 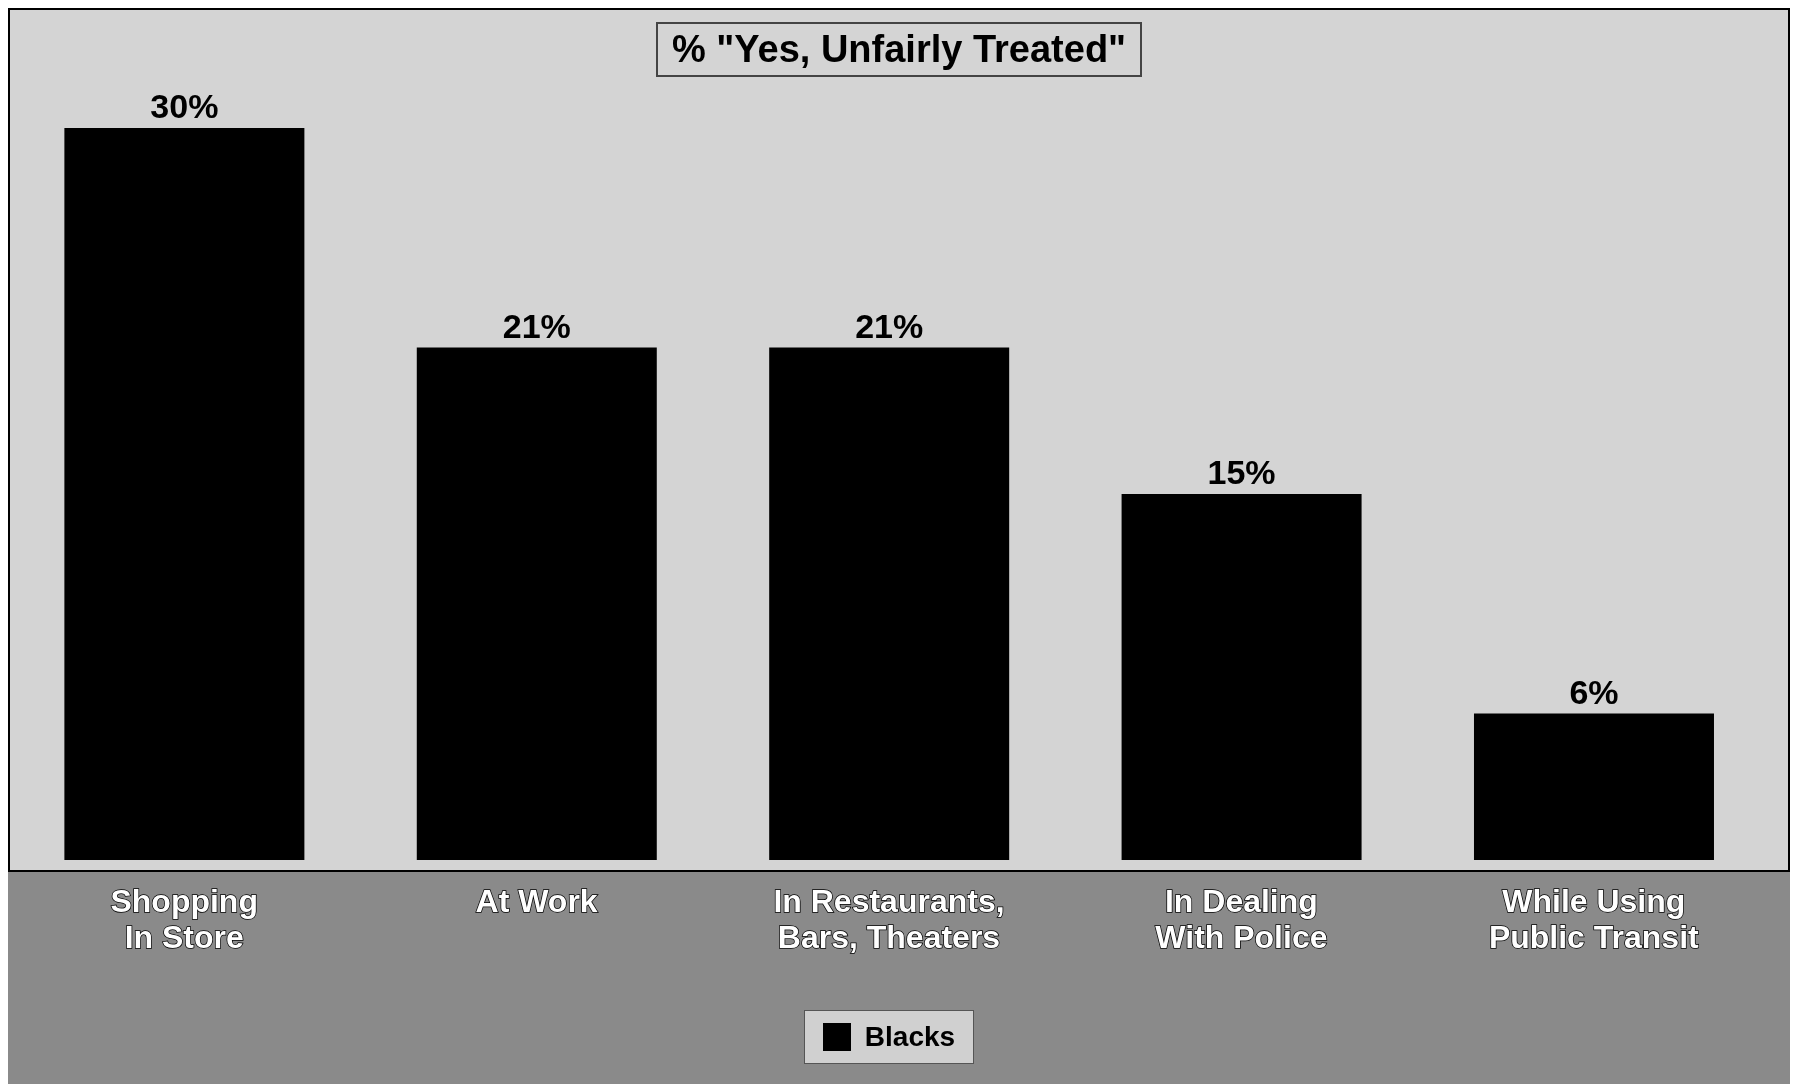 I want to click on chart-title: % "Yes, Unfairly Treated", so click(x=899, y=49).